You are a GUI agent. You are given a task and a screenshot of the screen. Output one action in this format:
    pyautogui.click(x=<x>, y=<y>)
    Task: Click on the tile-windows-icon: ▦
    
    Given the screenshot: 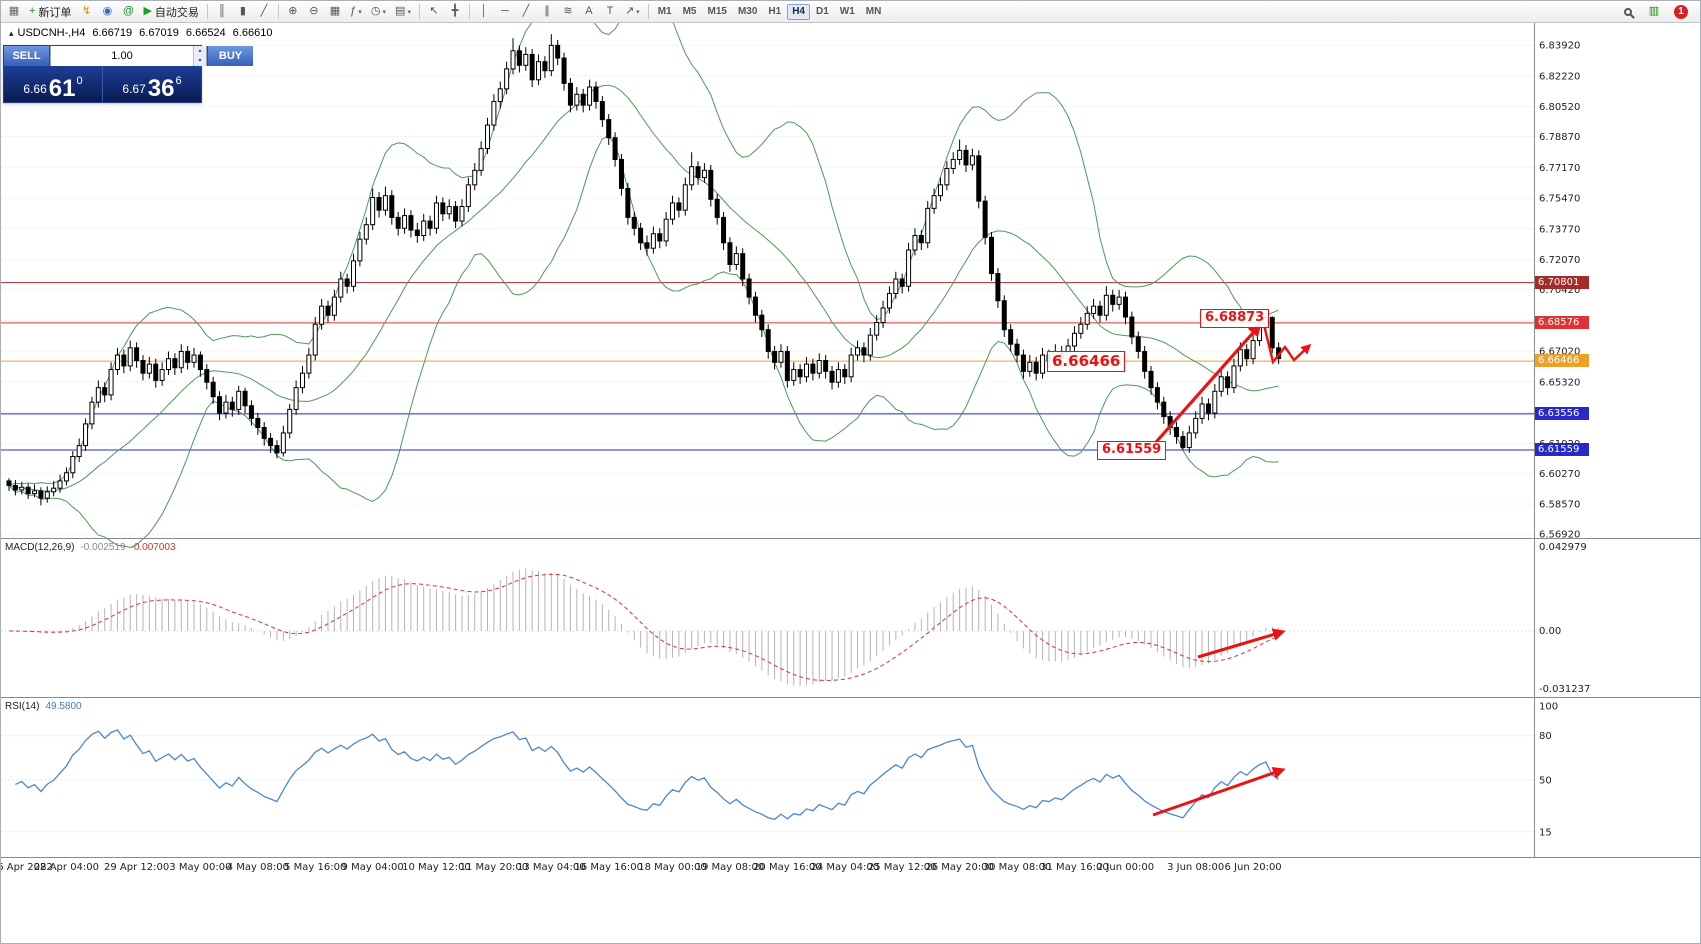 What is the action you would take?
    pyautogui.click(x=335, y=11)
    